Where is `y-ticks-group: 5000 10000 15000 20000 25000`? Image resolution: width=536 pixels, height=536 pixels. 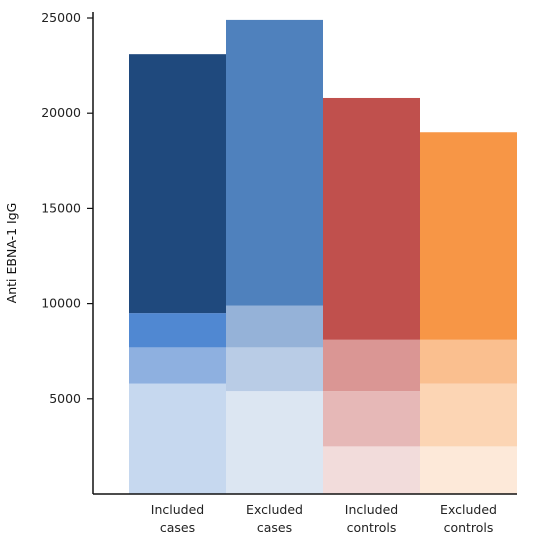 y-ticks-group: 5000 10000 15000 20000 25000 is located at coordinates (67, 208).